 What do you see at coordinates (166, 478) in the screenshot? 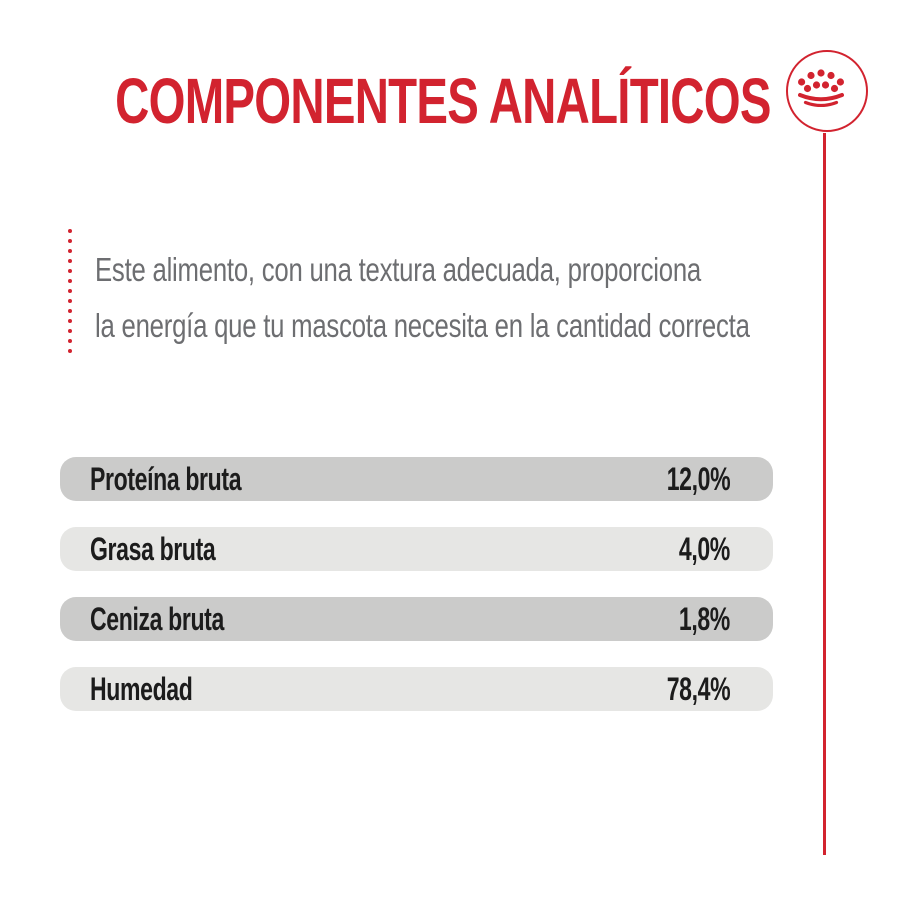
I see `row-label: Proteína bruta` at bounding box center [166, 478].